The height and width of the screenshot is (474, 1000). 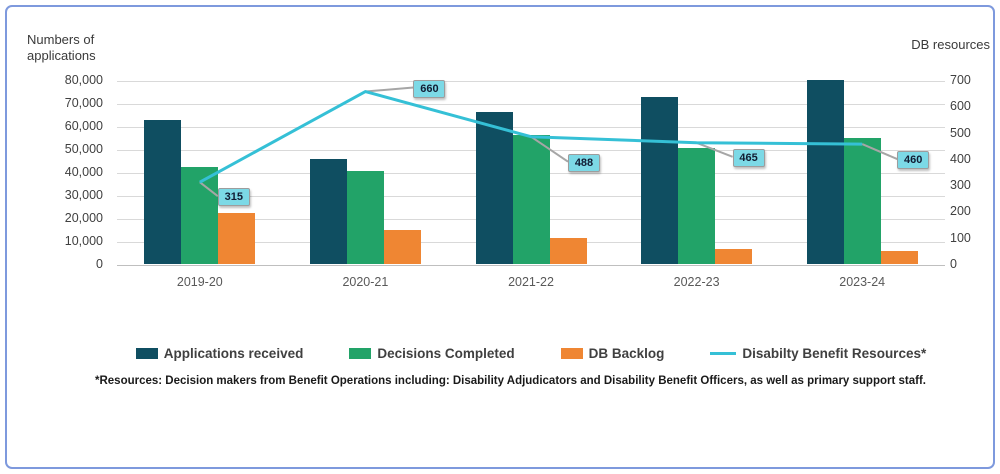 What do you see at coordinates (584, 162) in the screenshot?
I see `line-data-label: 488` at bounding box center [584, 162].